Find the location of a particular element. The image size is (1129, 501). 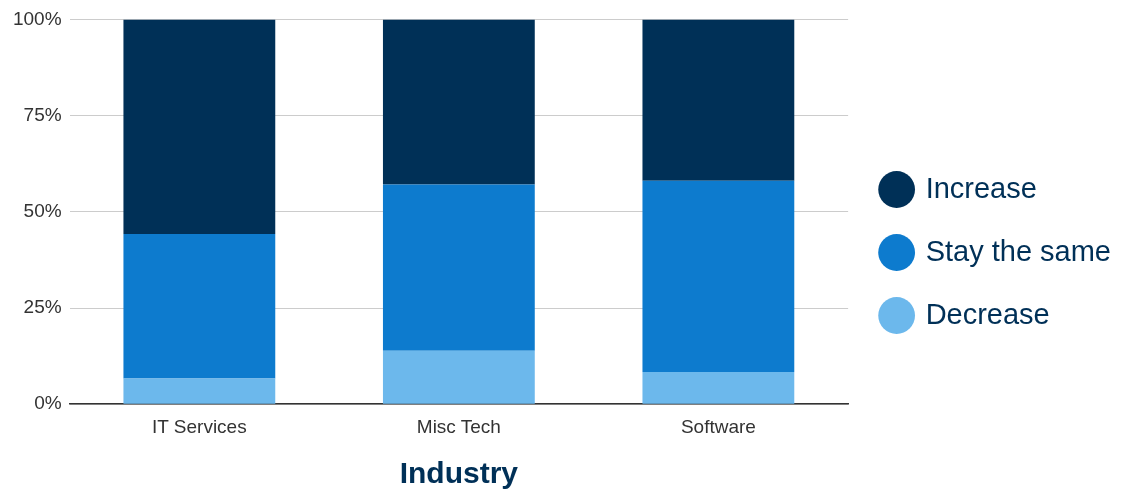

y-tick-label: 25% is located at coordinates (42, 307).